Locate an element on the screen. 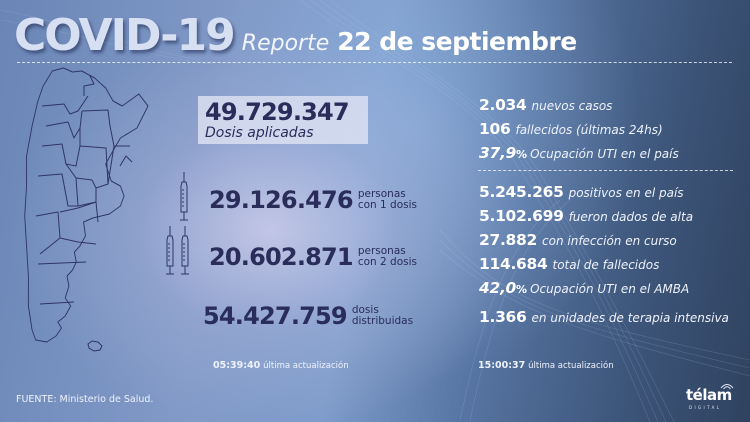 The height and width of the screenshot is (422, 750). two-doses-label-line1: personas is located at coordinates (381, 251).